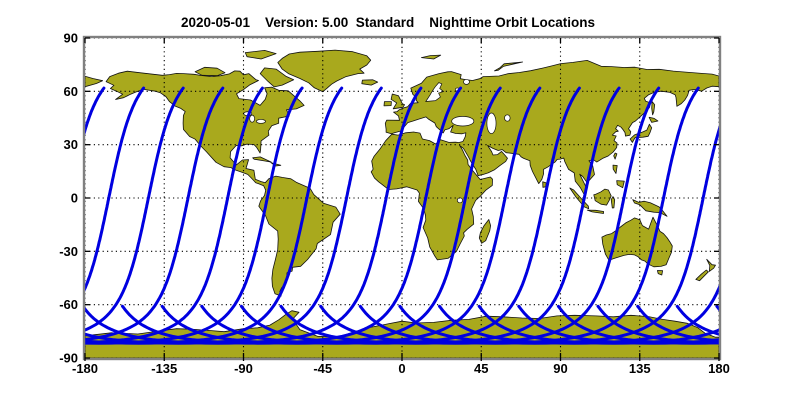 The height and width of the screenshot is (400, 800). Describe the element at coordinates (660, 273) in the screenshot. I see `land-tasmania` at that location.